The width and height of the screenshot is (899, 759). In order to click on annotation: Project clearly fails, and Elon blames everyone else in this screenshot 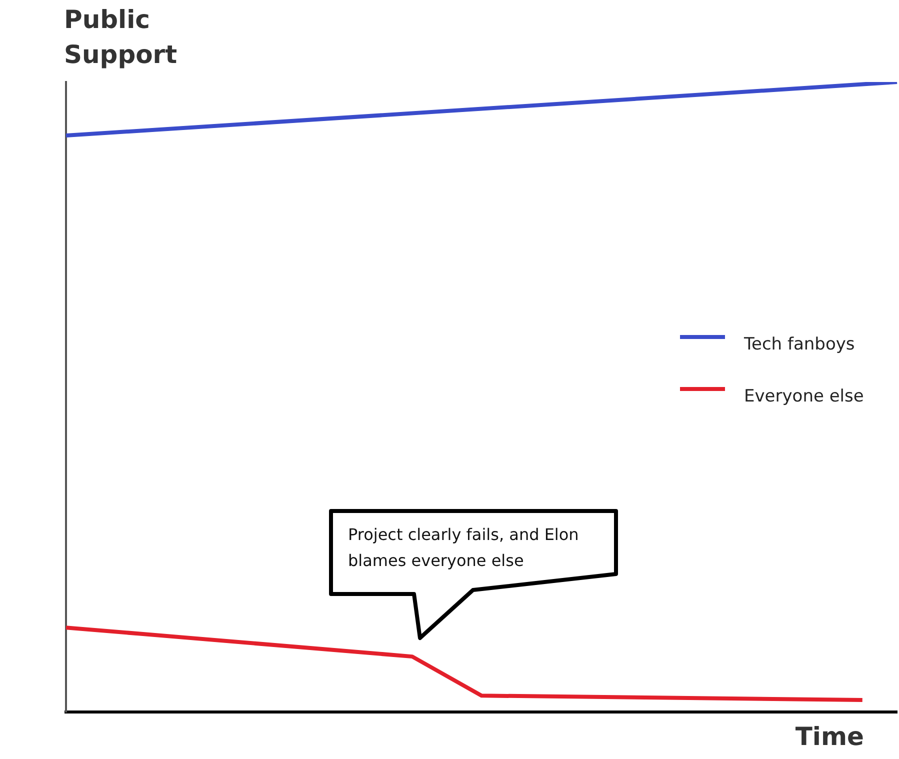, I will do `click(463, 548)`.